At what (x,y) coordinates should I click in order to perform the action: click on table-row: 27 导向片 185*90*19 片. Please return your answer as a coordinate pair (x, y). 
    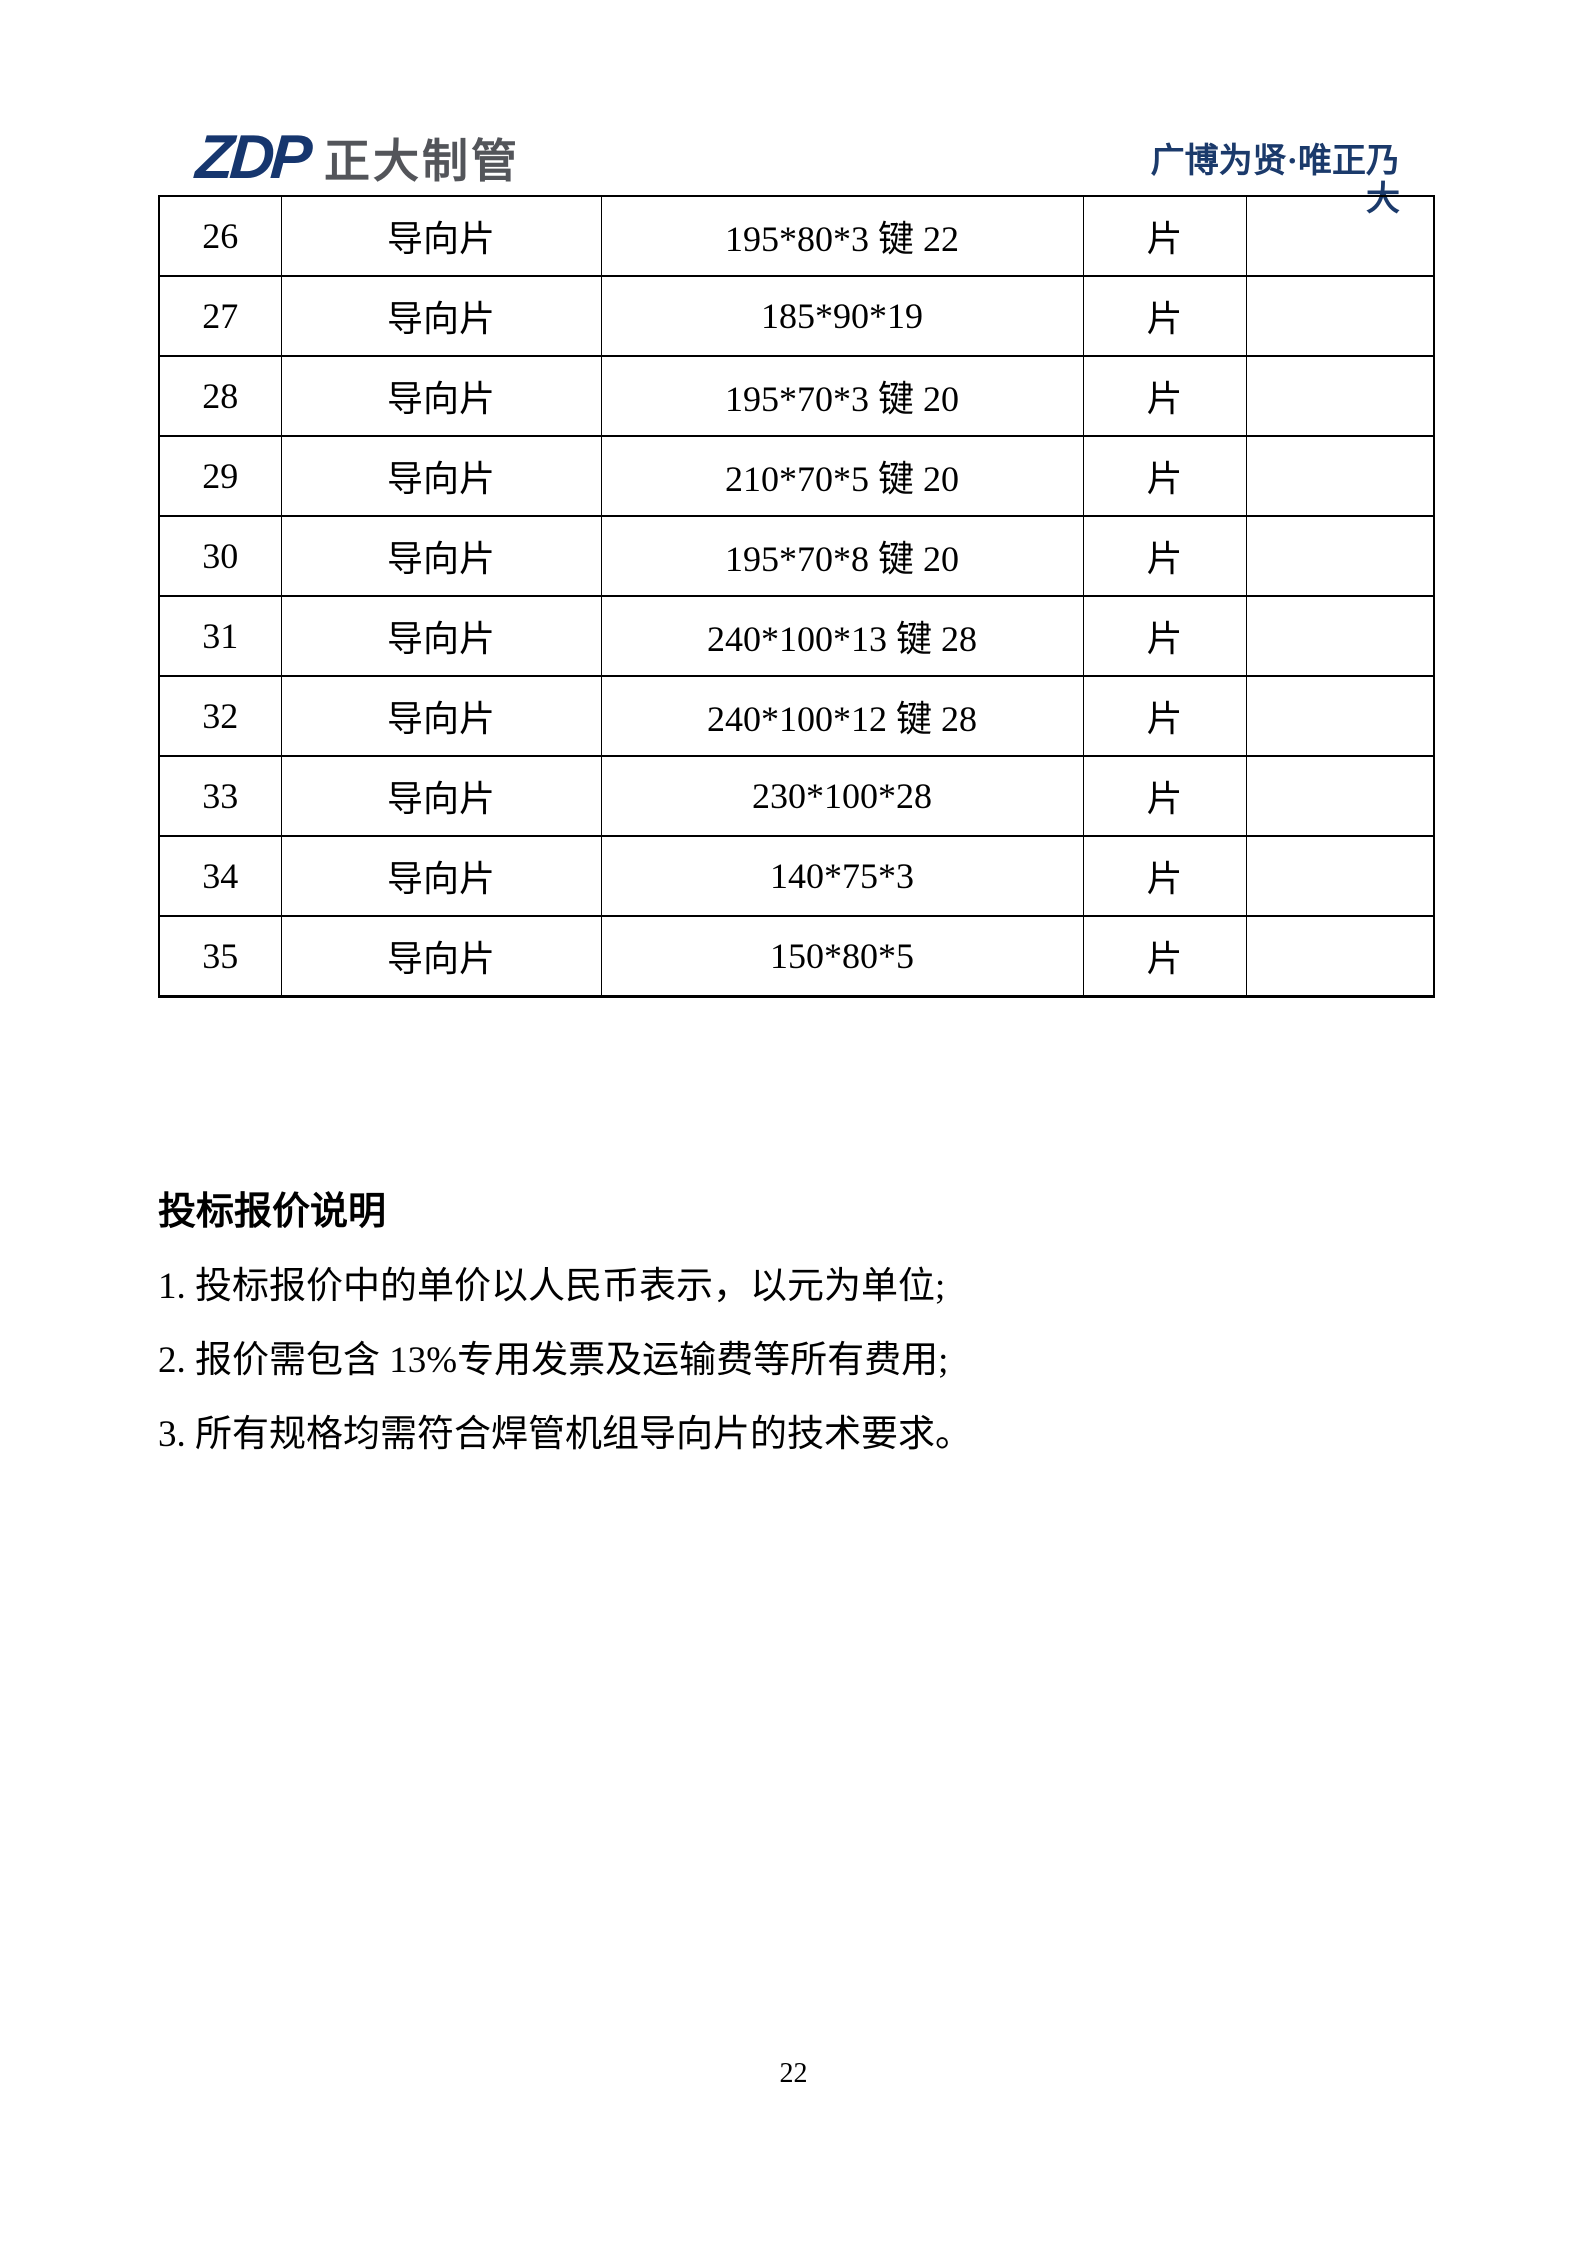
    Looking at the image, I should click on (796, 316).